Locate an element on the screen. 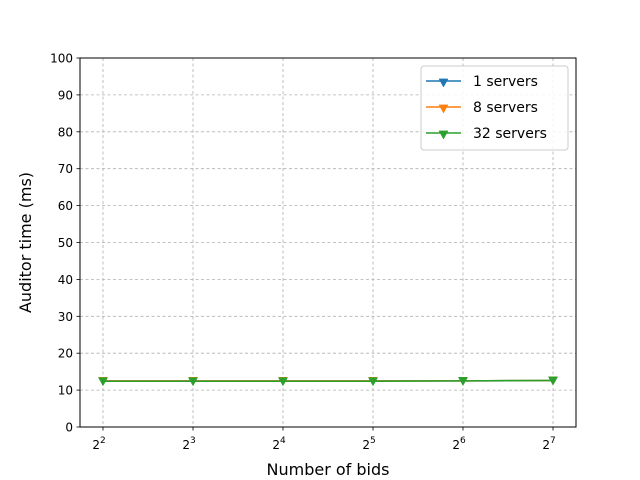 The height and width of the screenshot is (480, 640). y-tick-label: 0 is located at coordinates (69, 428).